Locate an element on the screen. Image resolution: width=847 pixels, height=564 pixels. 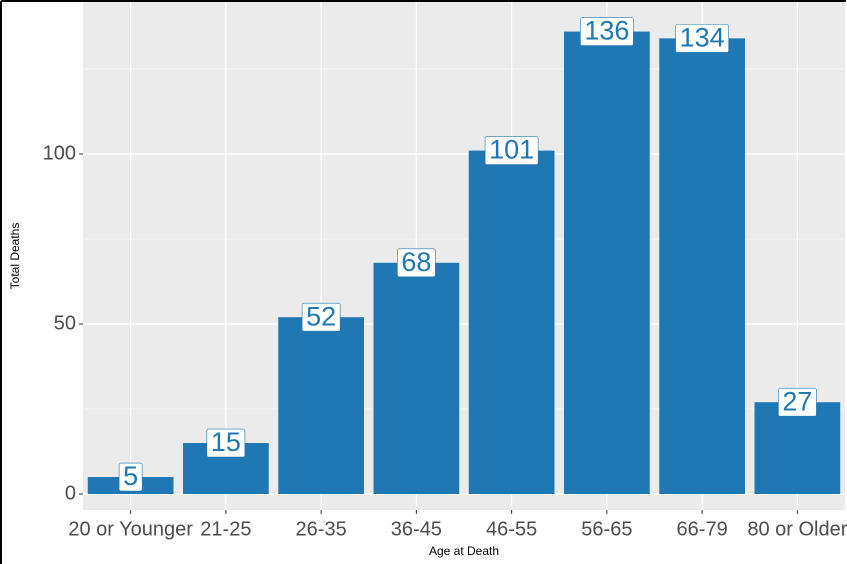
x-axis-title: Age at Death is located at coordinates (464, 551).